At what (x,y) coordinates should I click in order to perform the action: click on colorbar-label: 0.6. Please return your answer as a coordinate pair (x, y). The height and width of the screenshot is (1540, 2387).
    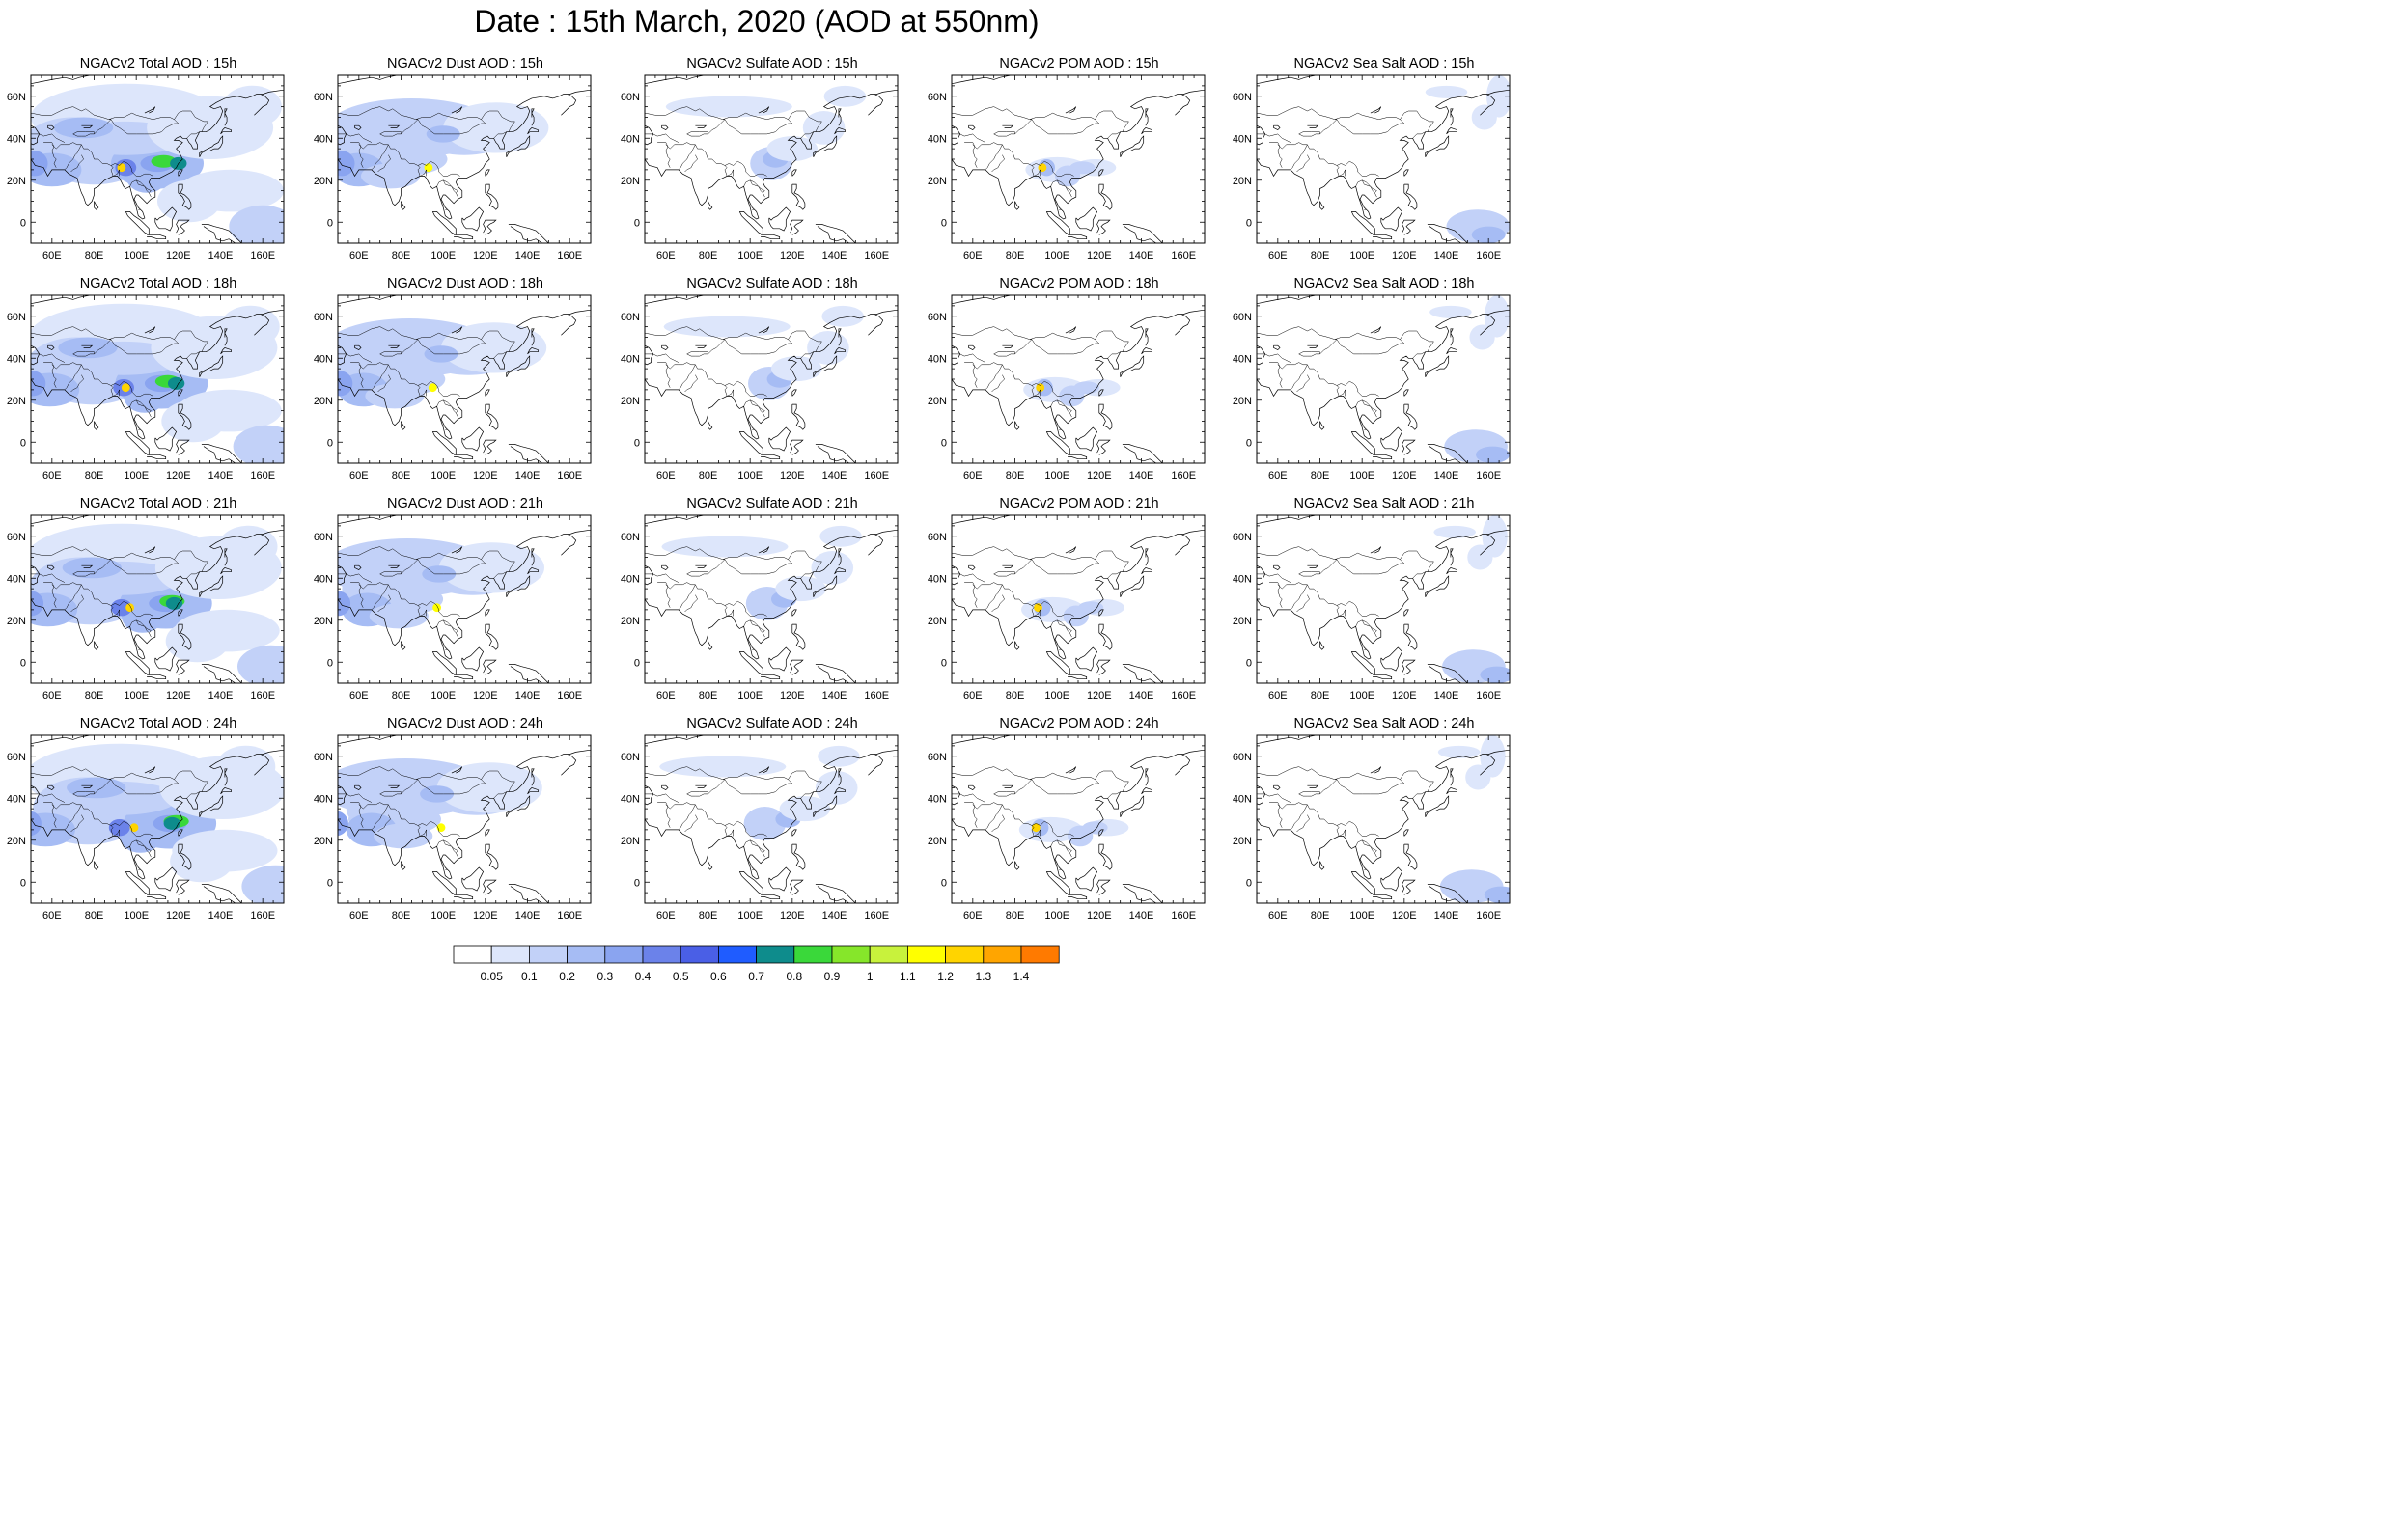
    Looking at the image, I should click on (718, 976).